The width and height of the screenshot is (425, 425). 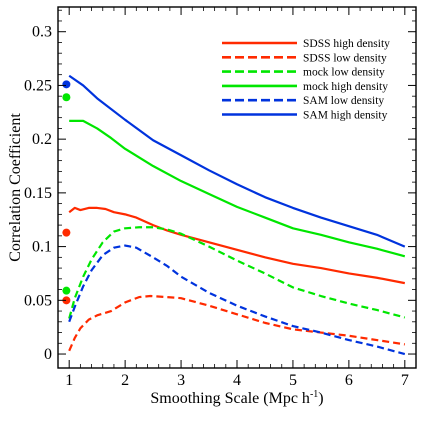 I want to click on y-axis-label: Correlation Coefficient, so click(x=15, y=187).